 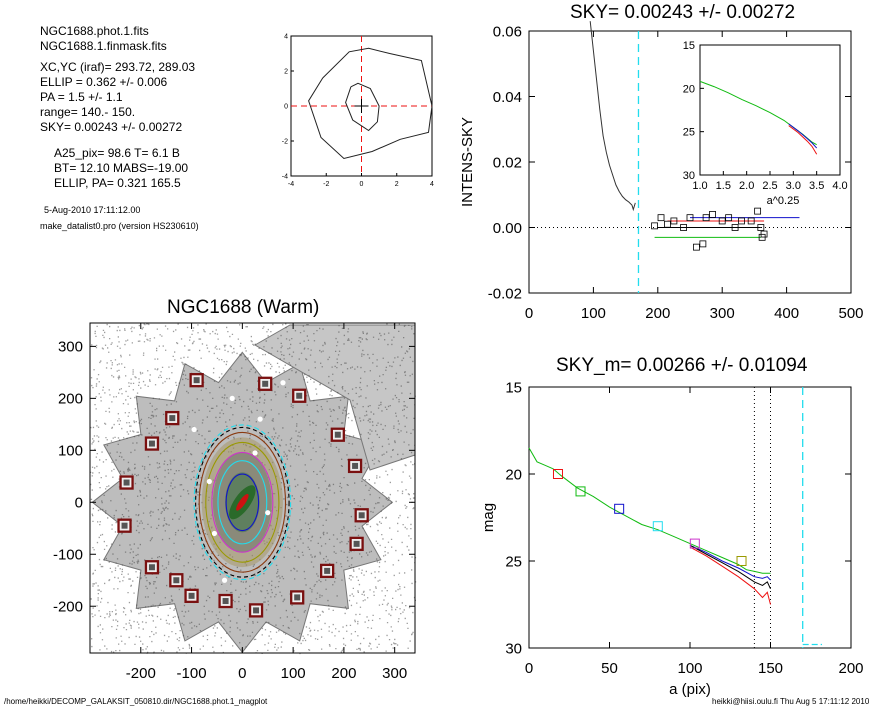 I want to click on mag-plot-xlabel: a (pix), so click(x=690, y=689).